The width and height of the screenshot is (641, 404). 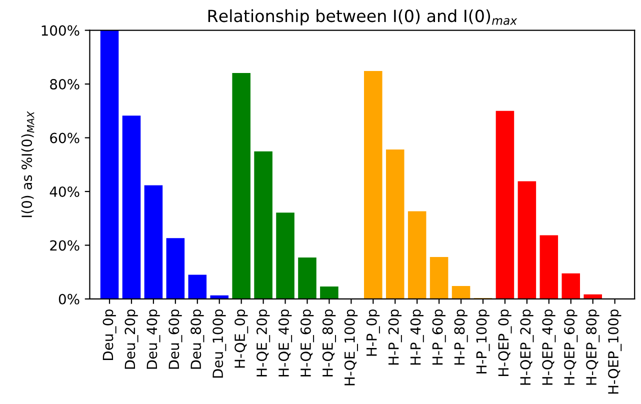 What do you see at coordinates (527, 347) in the screenshot?
I see `x-tick-label: H-QEP_20p` at bounding box center [527, 347].